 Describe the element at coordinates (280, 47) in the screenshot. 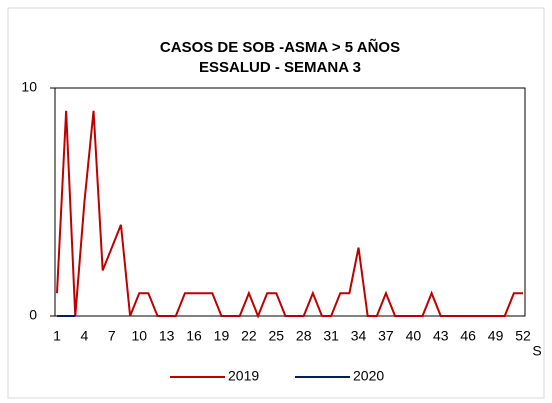

I see `chart-title: CASOS DE SOB -ASMA > 5 AÑOS` at that location.